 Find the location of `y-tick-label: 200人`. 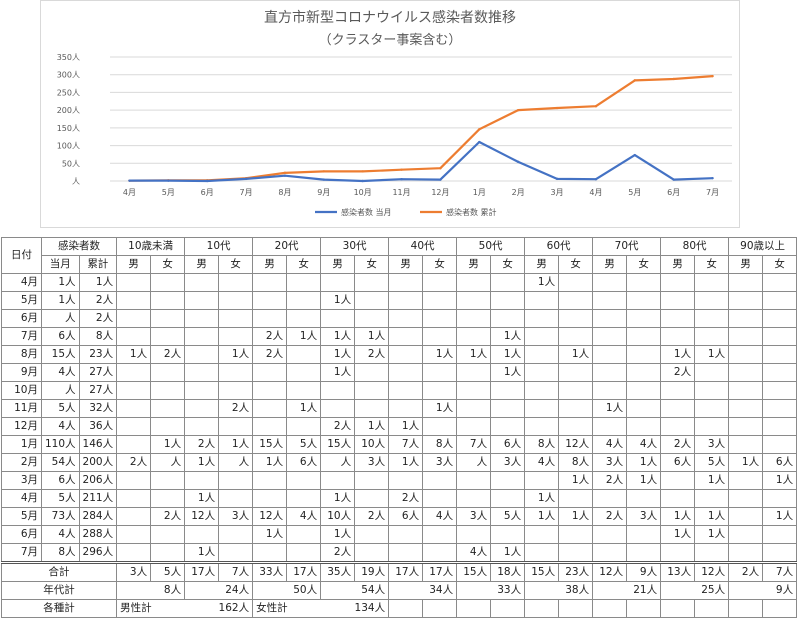

y-tick-label: 200人 is located at coordinates (68, 110).